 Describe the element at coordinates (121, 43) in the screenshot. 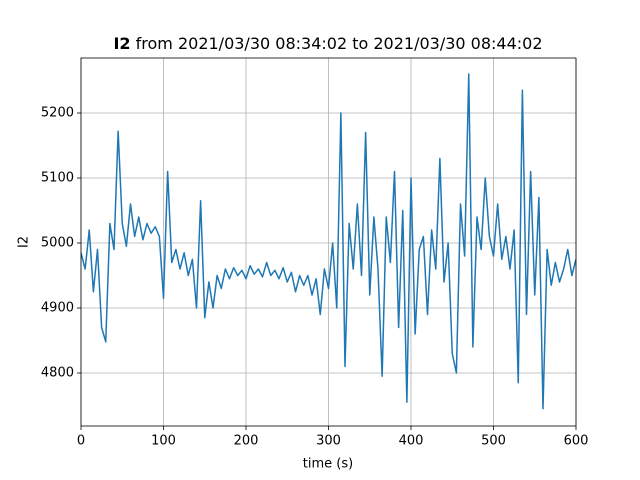

I see `title-bold: I2` at that location.